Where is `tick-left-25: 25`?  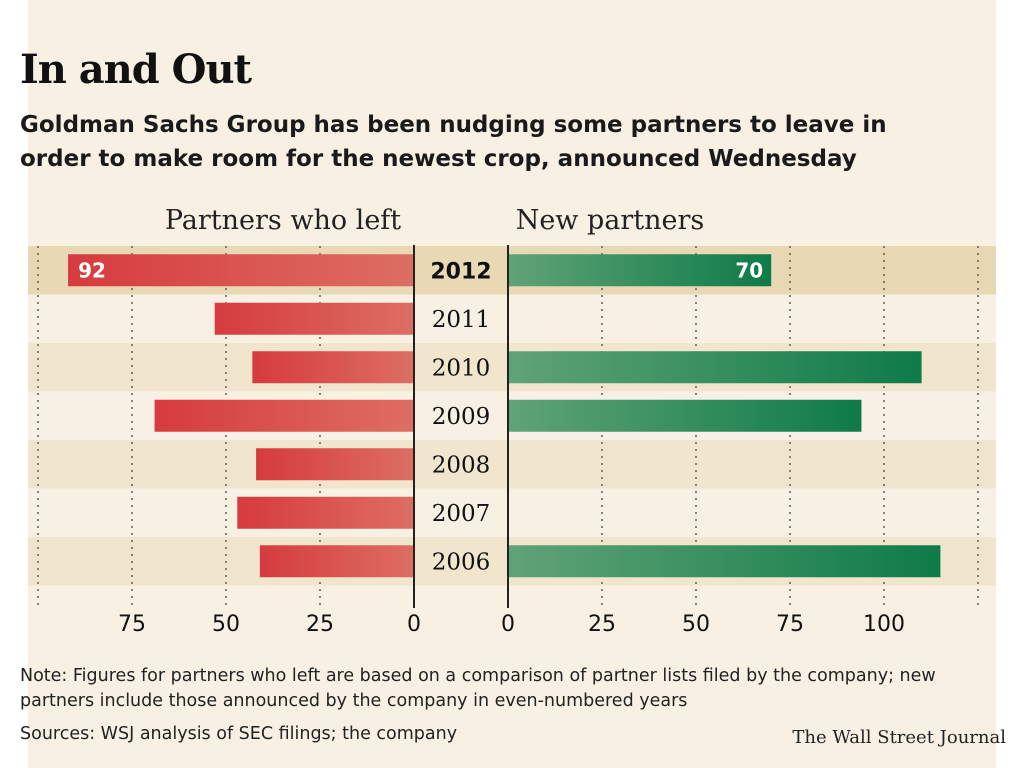
tick-left-25: 25 is located at coordinates (320, 624).